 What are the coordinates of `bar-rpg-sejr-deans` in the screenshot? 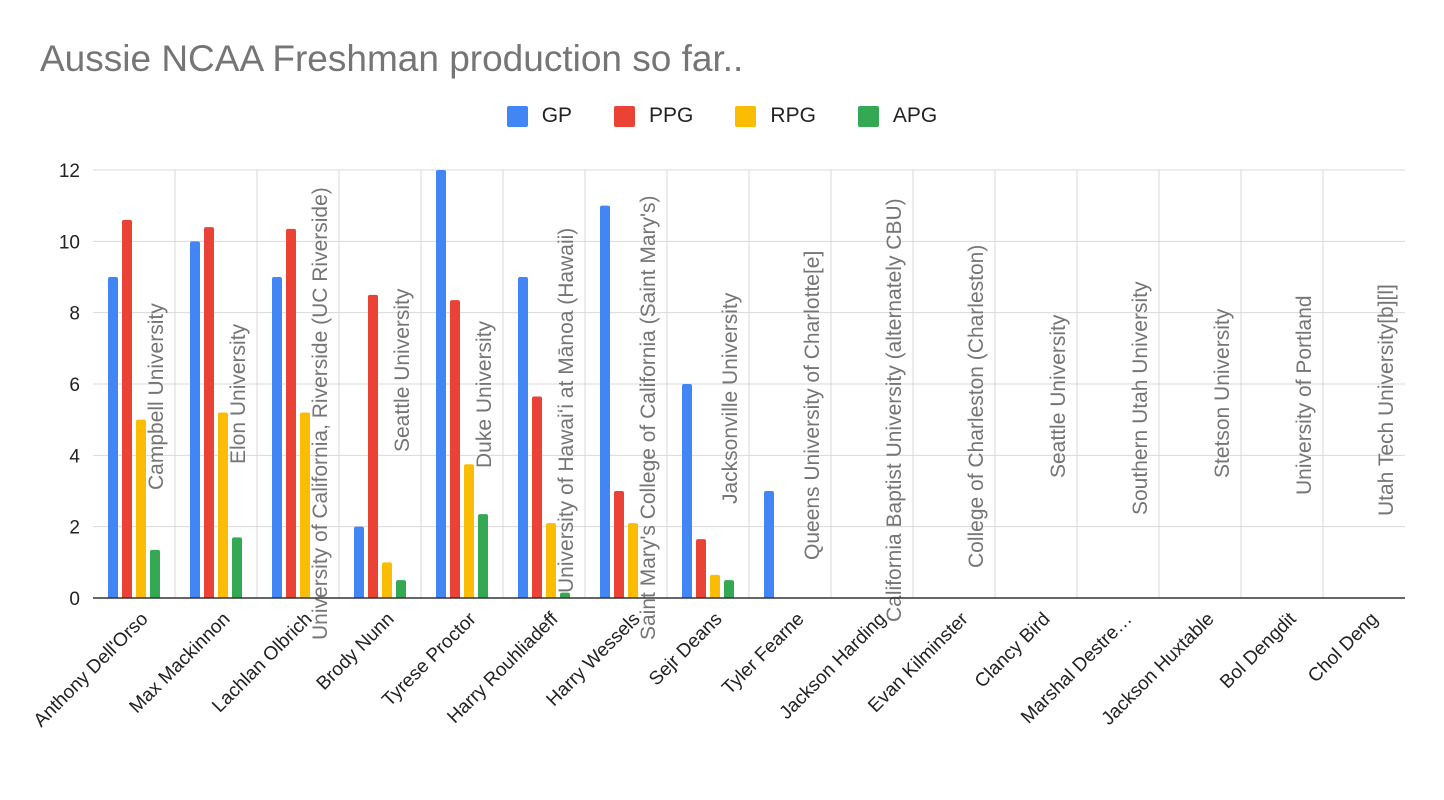 It's located at (715, 586).